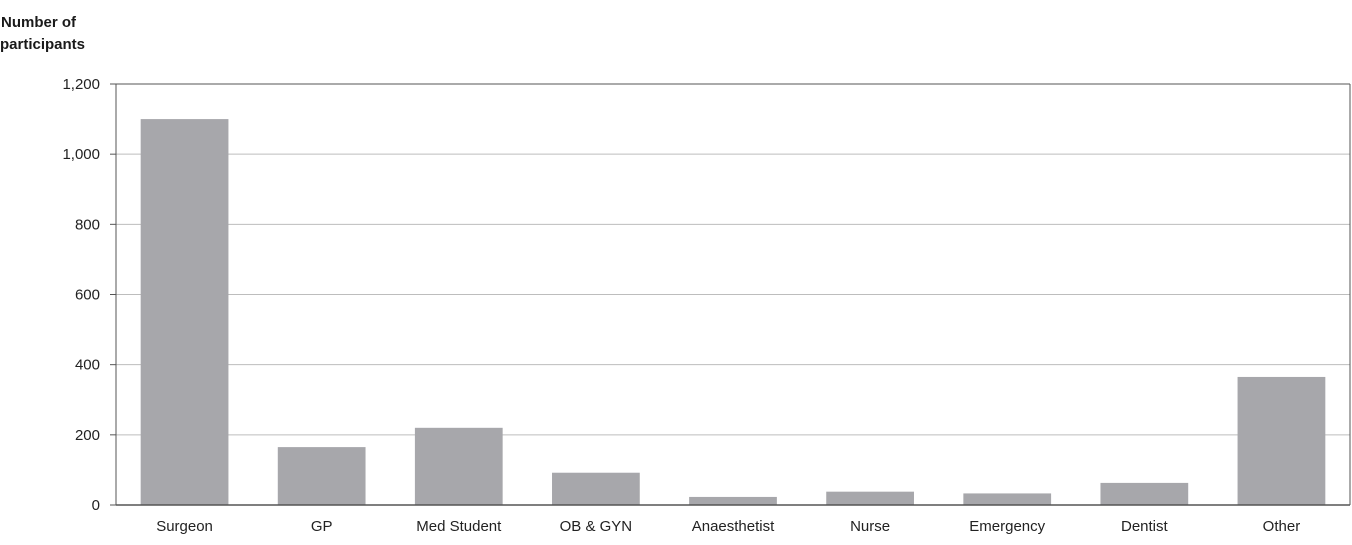 Image resolution: width=1352 pixels, height=545 pixels. Describe the element at coordinates (596, 526) in the screenshot. I see `x-tick-label: OB & GYN` at that location.